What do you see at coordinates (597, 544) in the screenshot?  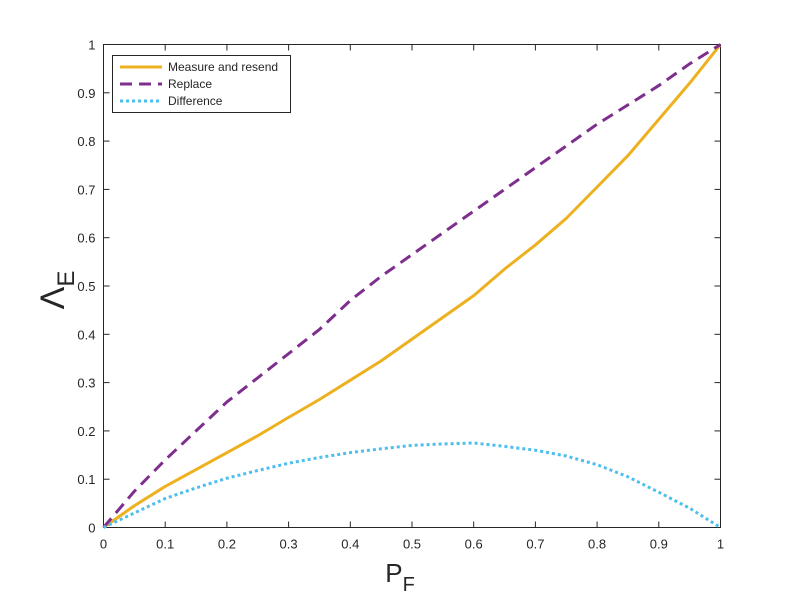 I see `x-tick-label: 0.8` at bounding box center [597, 544].